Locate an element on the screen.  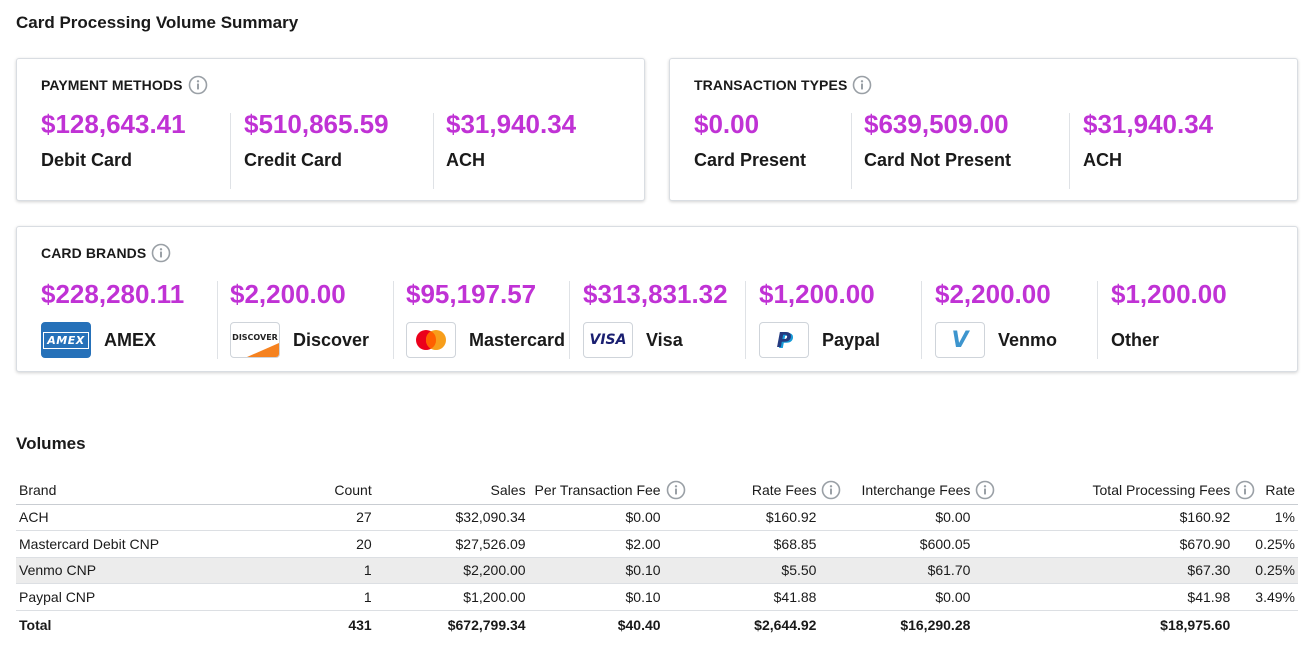
col-header-per-transaction-fee: Per Transaction Fee is located at coordinates (605, 490).